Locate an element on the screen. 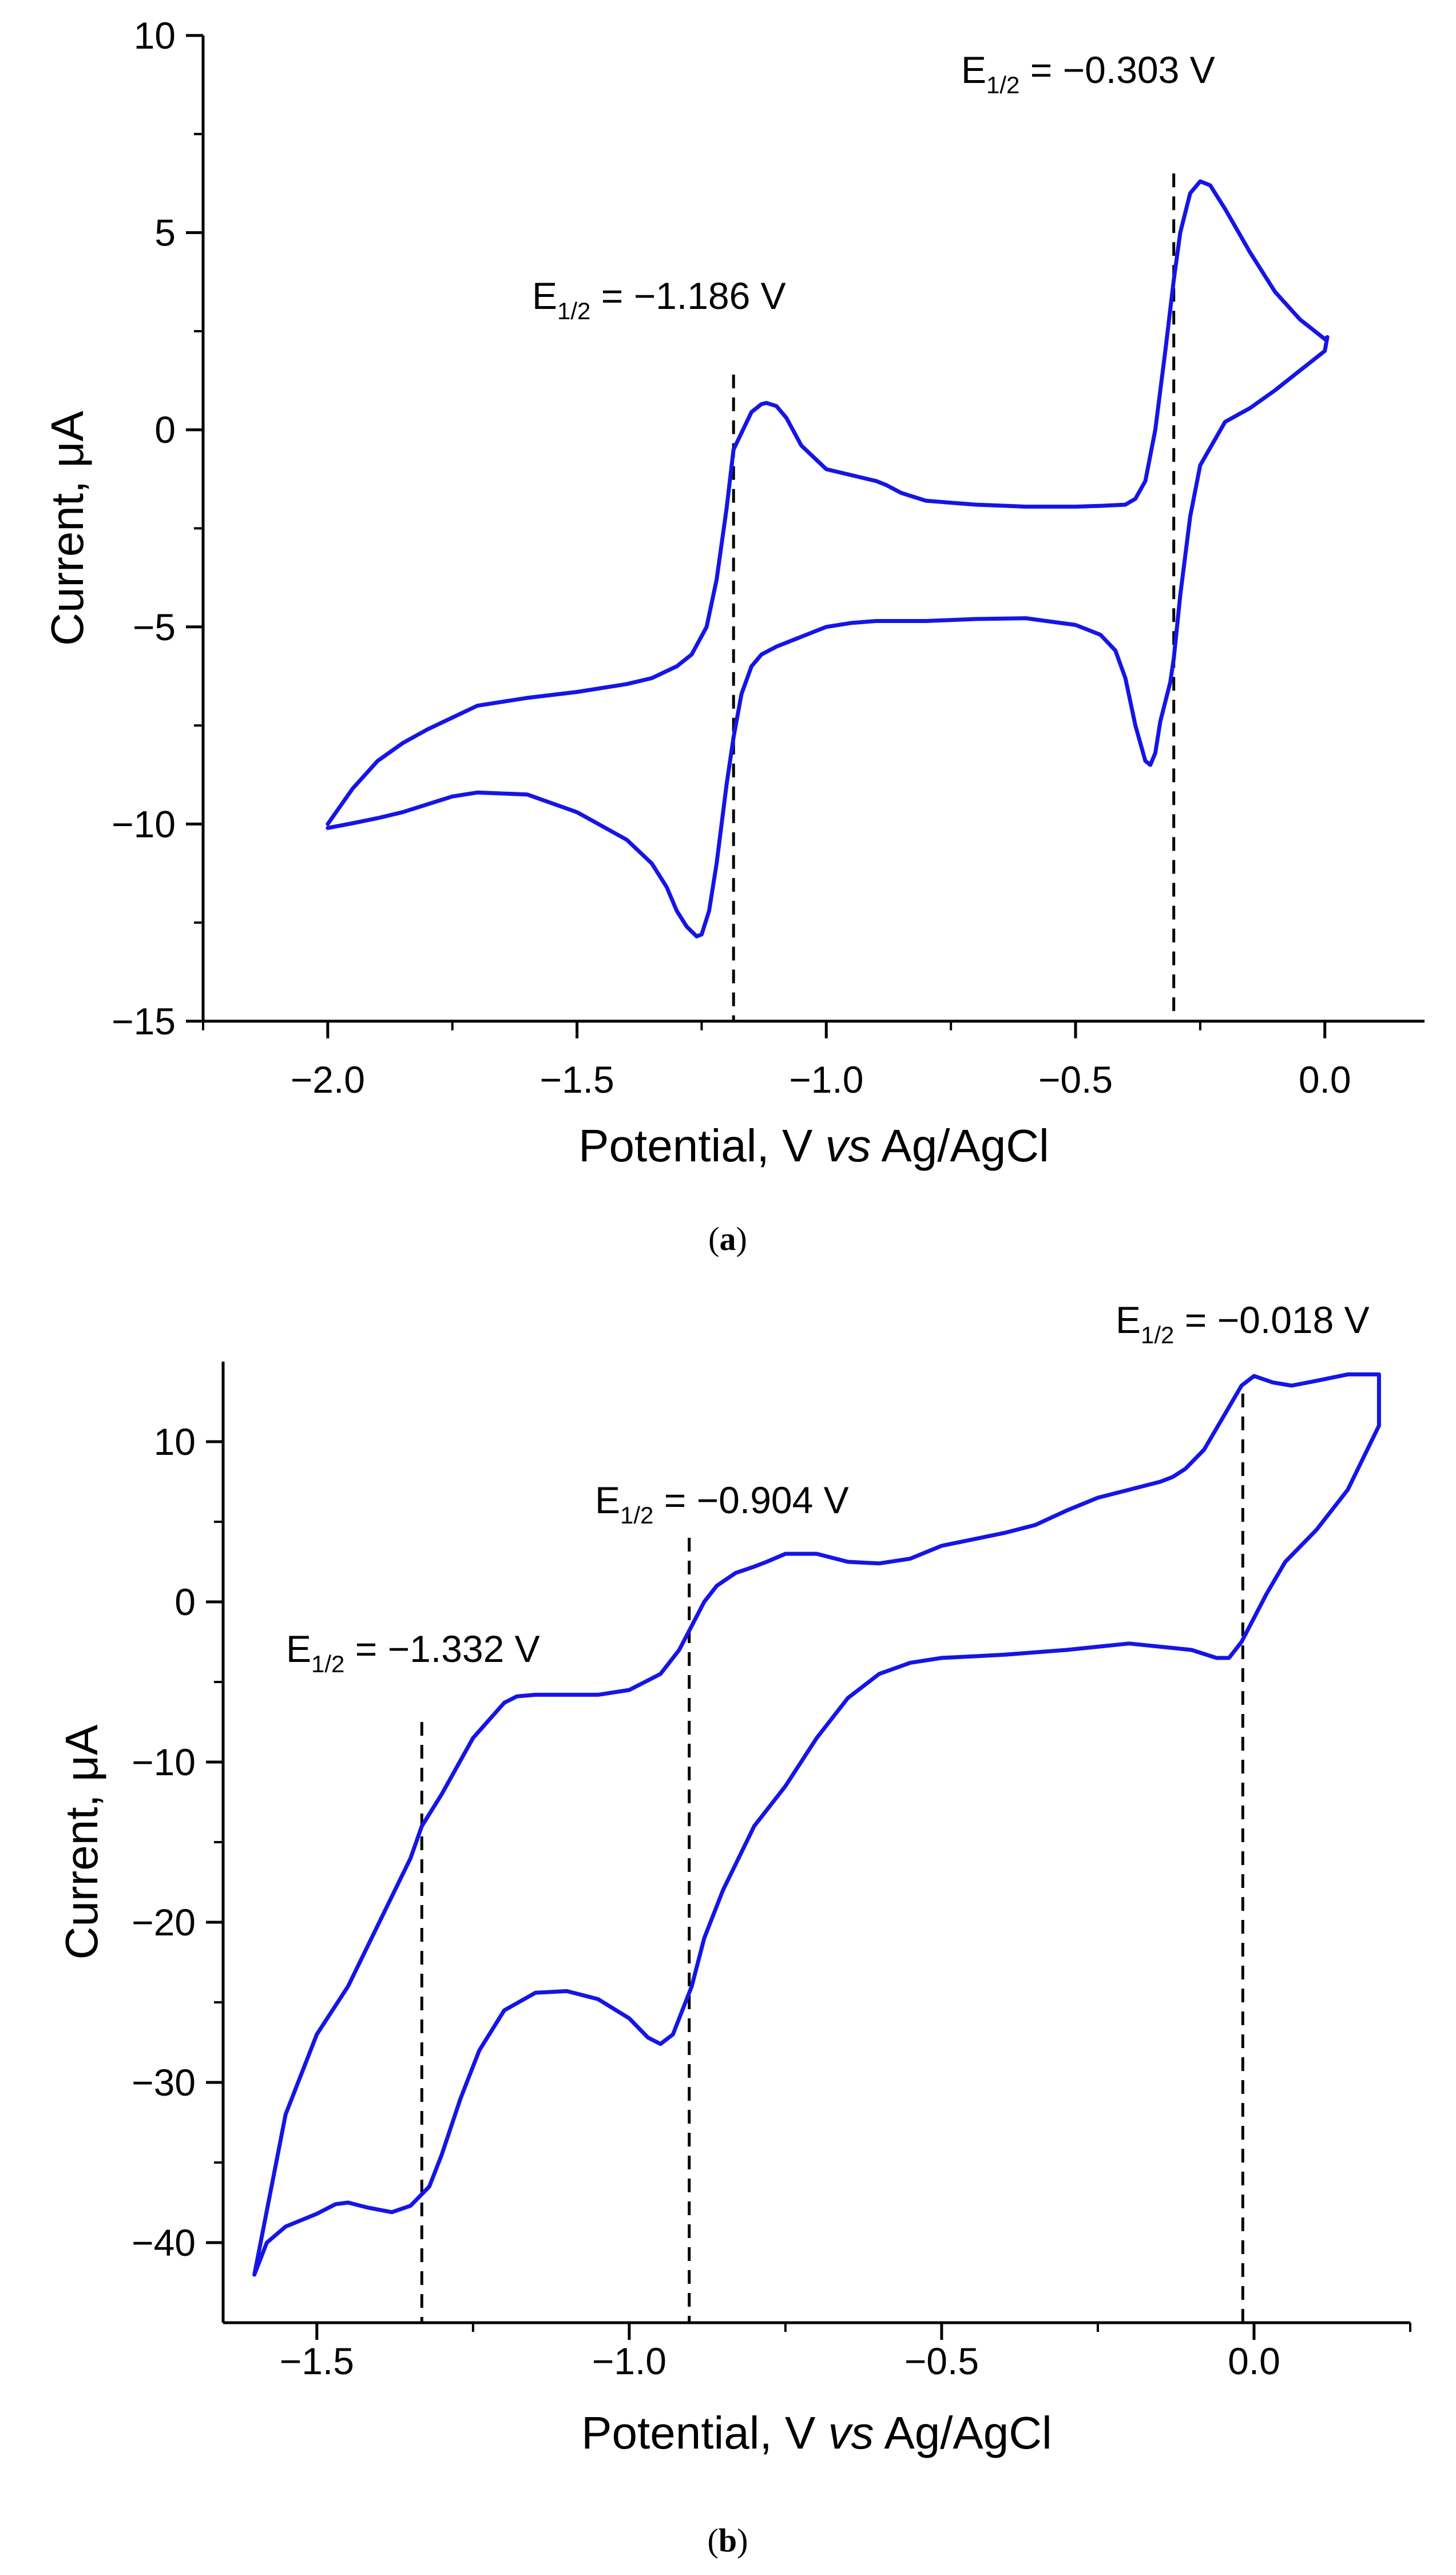 The image size is (1456, 2575). y-tick-label: −15 is located at coordinates (144, 1021).